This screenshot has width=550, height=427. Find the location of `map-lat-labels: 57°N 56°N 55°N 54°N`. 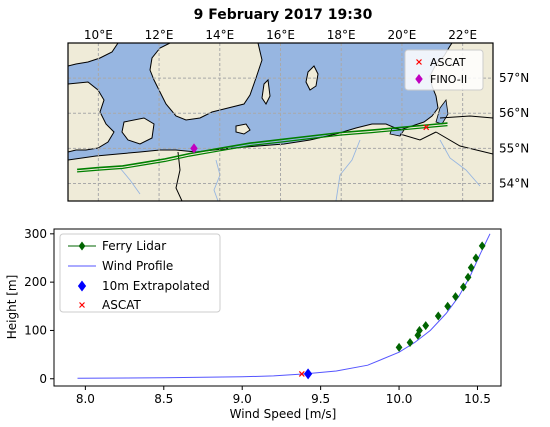

map-lat-labels: 57°N 56°N 55°N 54°N is located at coordinates (514, 130).